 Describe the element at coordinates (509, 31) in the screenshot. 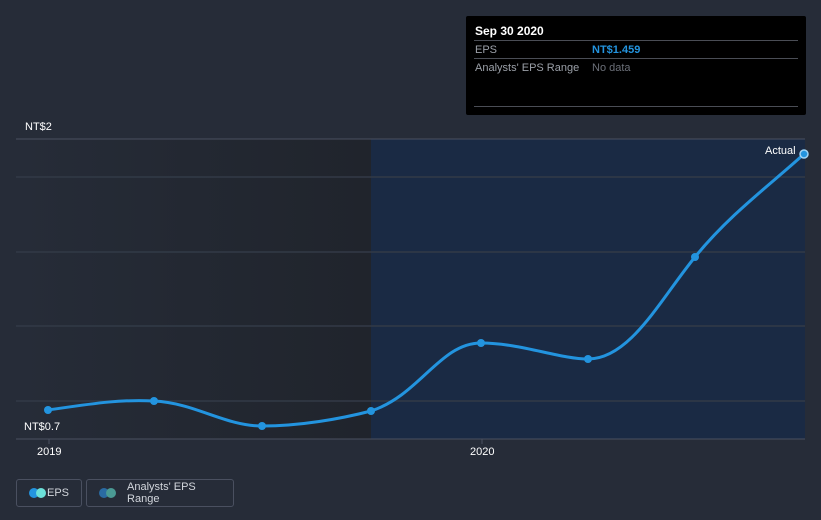

I see `tooltip-date: Sep 30 2020` at that location.